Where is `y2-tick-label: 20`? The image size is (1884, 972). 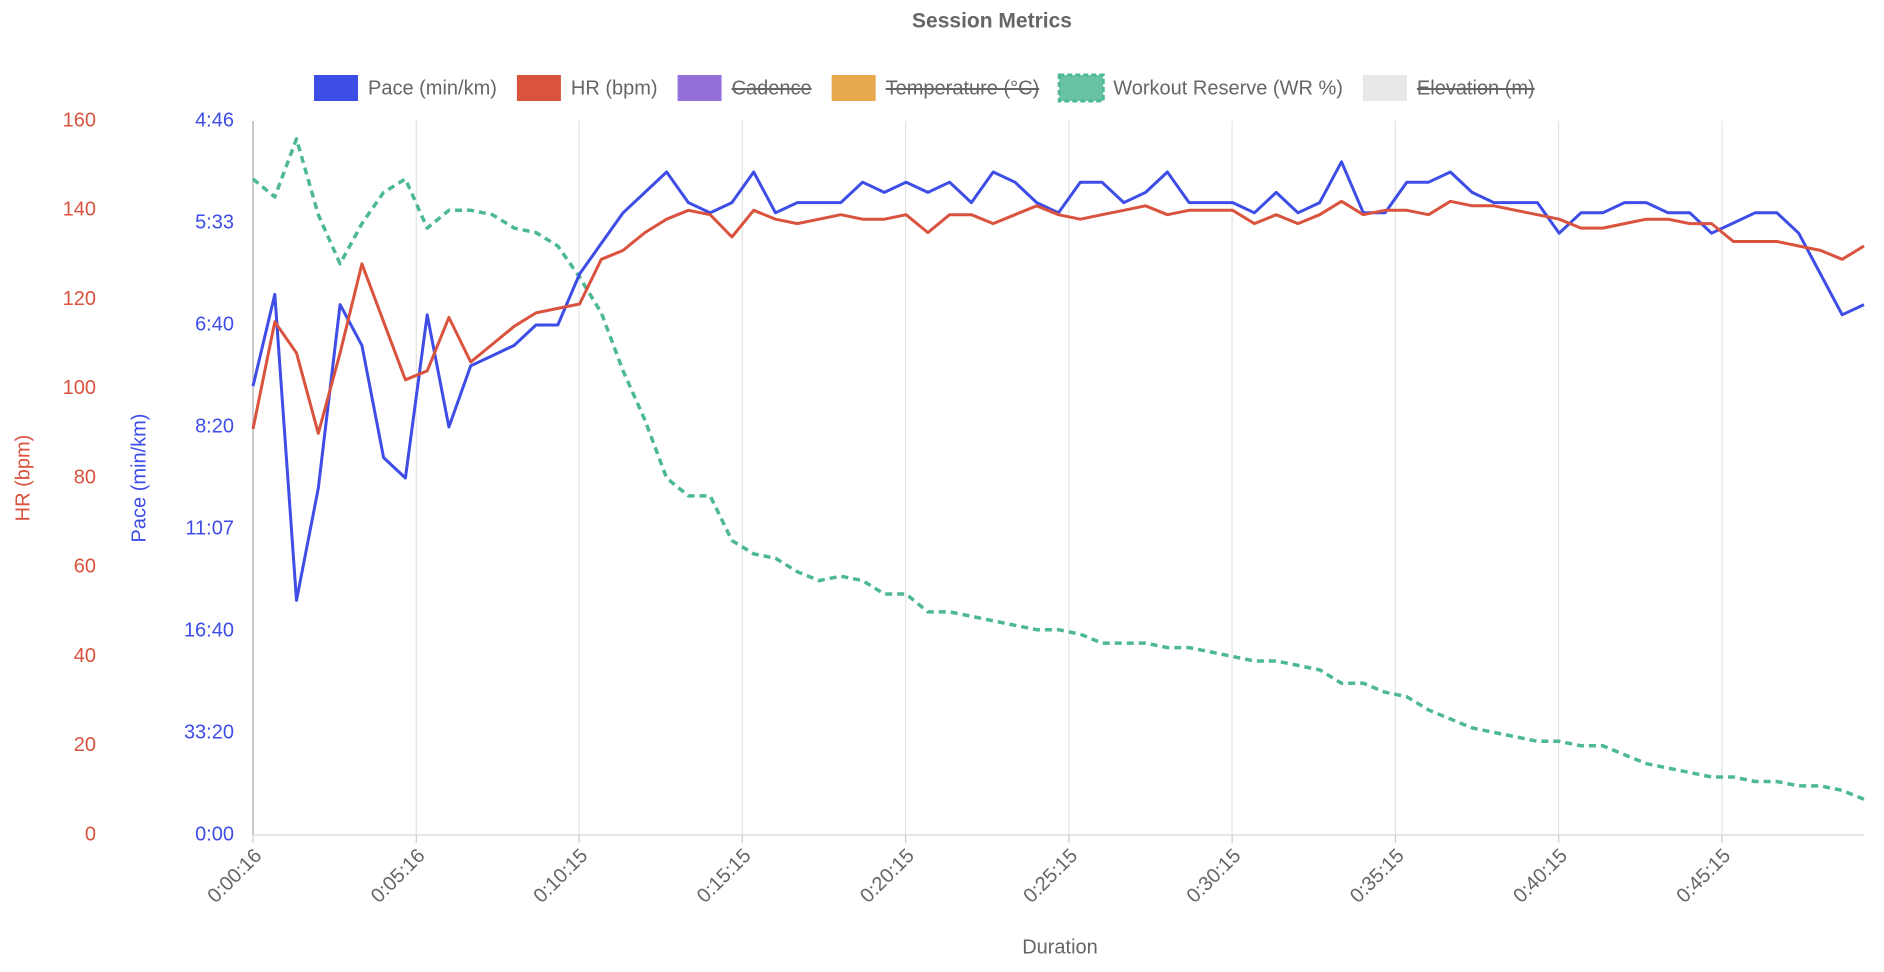 y2-tick-label: 20 is located at coordinates (85, 745).